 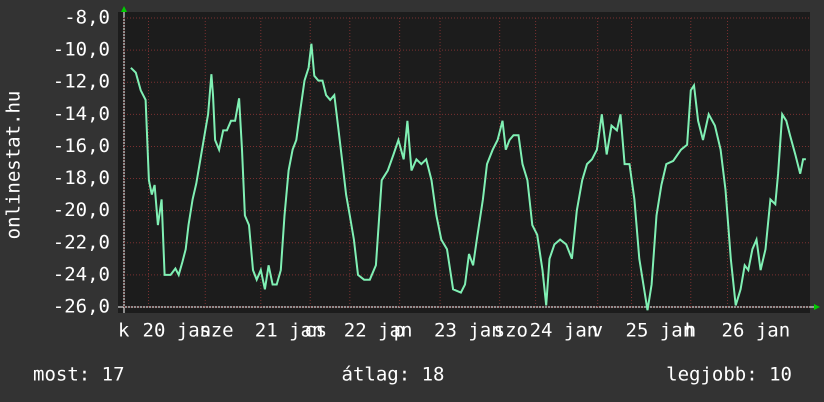 What do you see at coordinates (289, 331) in the screenshot?
I see `x-tick-label: 21 jan` at bounding box center [289, 331].